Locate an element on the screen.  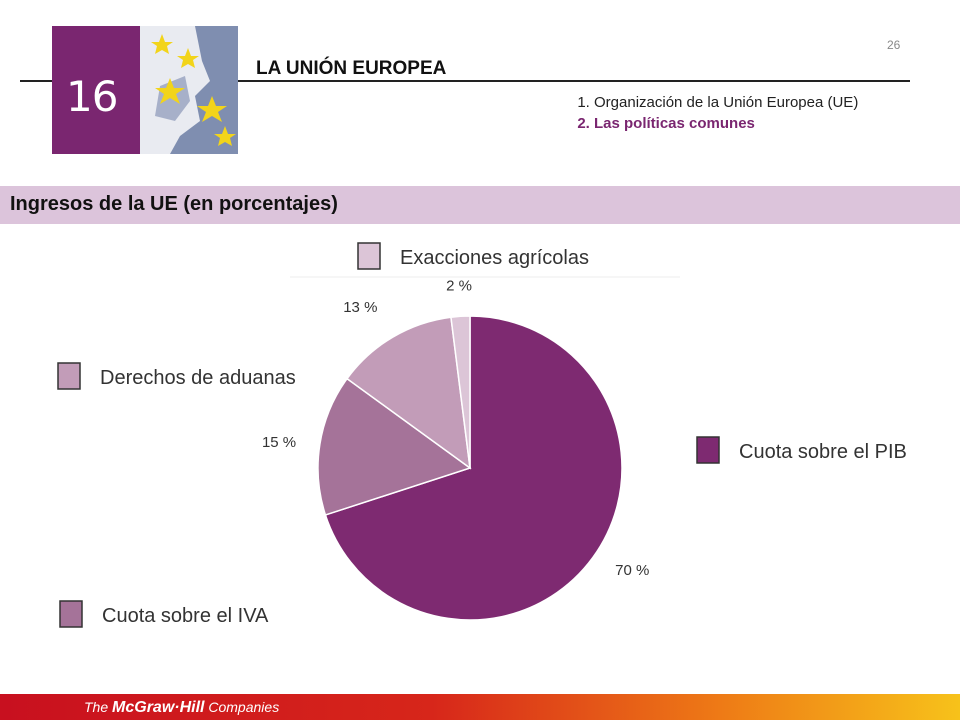
eu-stars-map-image is located at coordinates (189, 90).